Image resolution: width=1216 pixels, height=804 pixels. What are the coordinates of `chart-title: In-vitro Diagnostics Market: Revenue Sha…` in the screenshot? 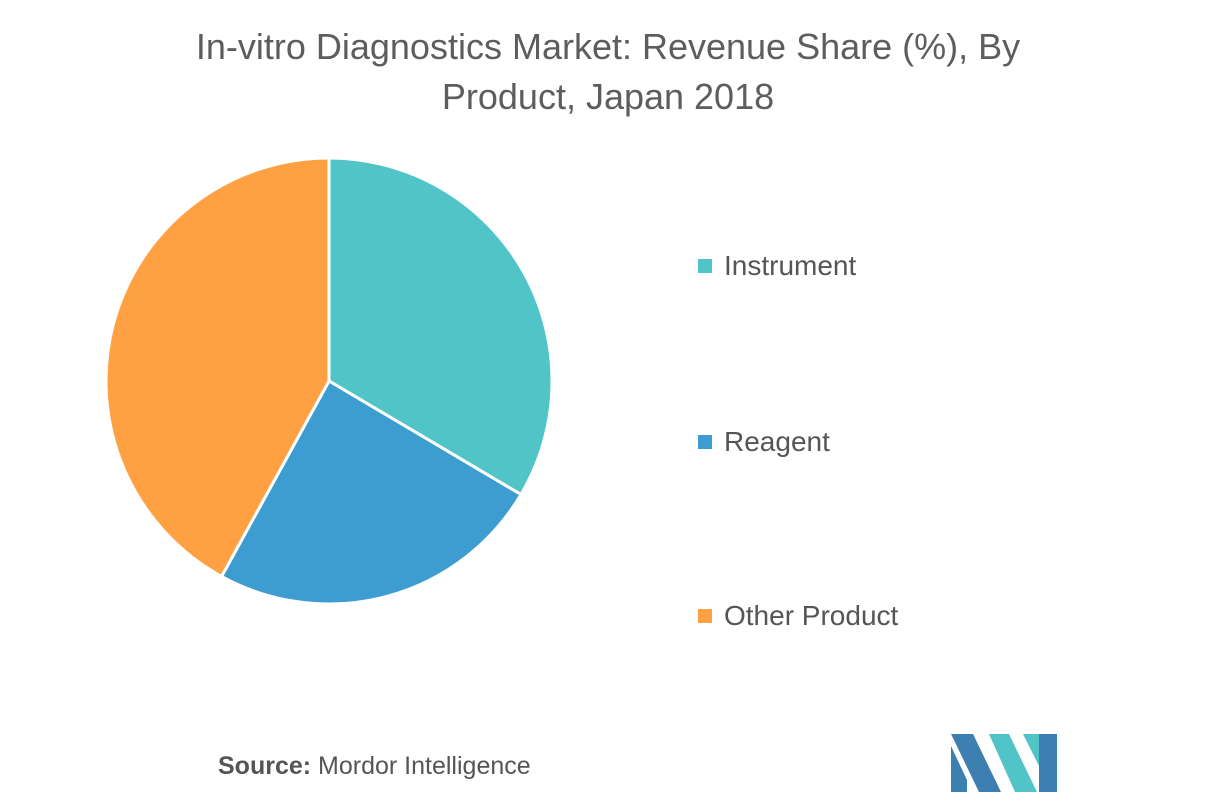 It's located at (608, 72).